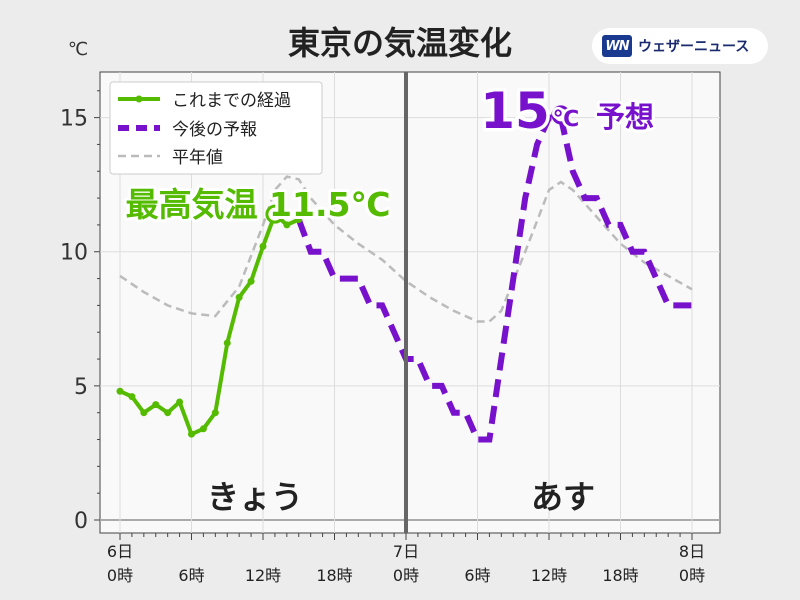 This screenshot has width=800, height=600. Describe the element at coordinates (515, 111) in the screenshot. I see `forecast-max-value: 15` at that location.